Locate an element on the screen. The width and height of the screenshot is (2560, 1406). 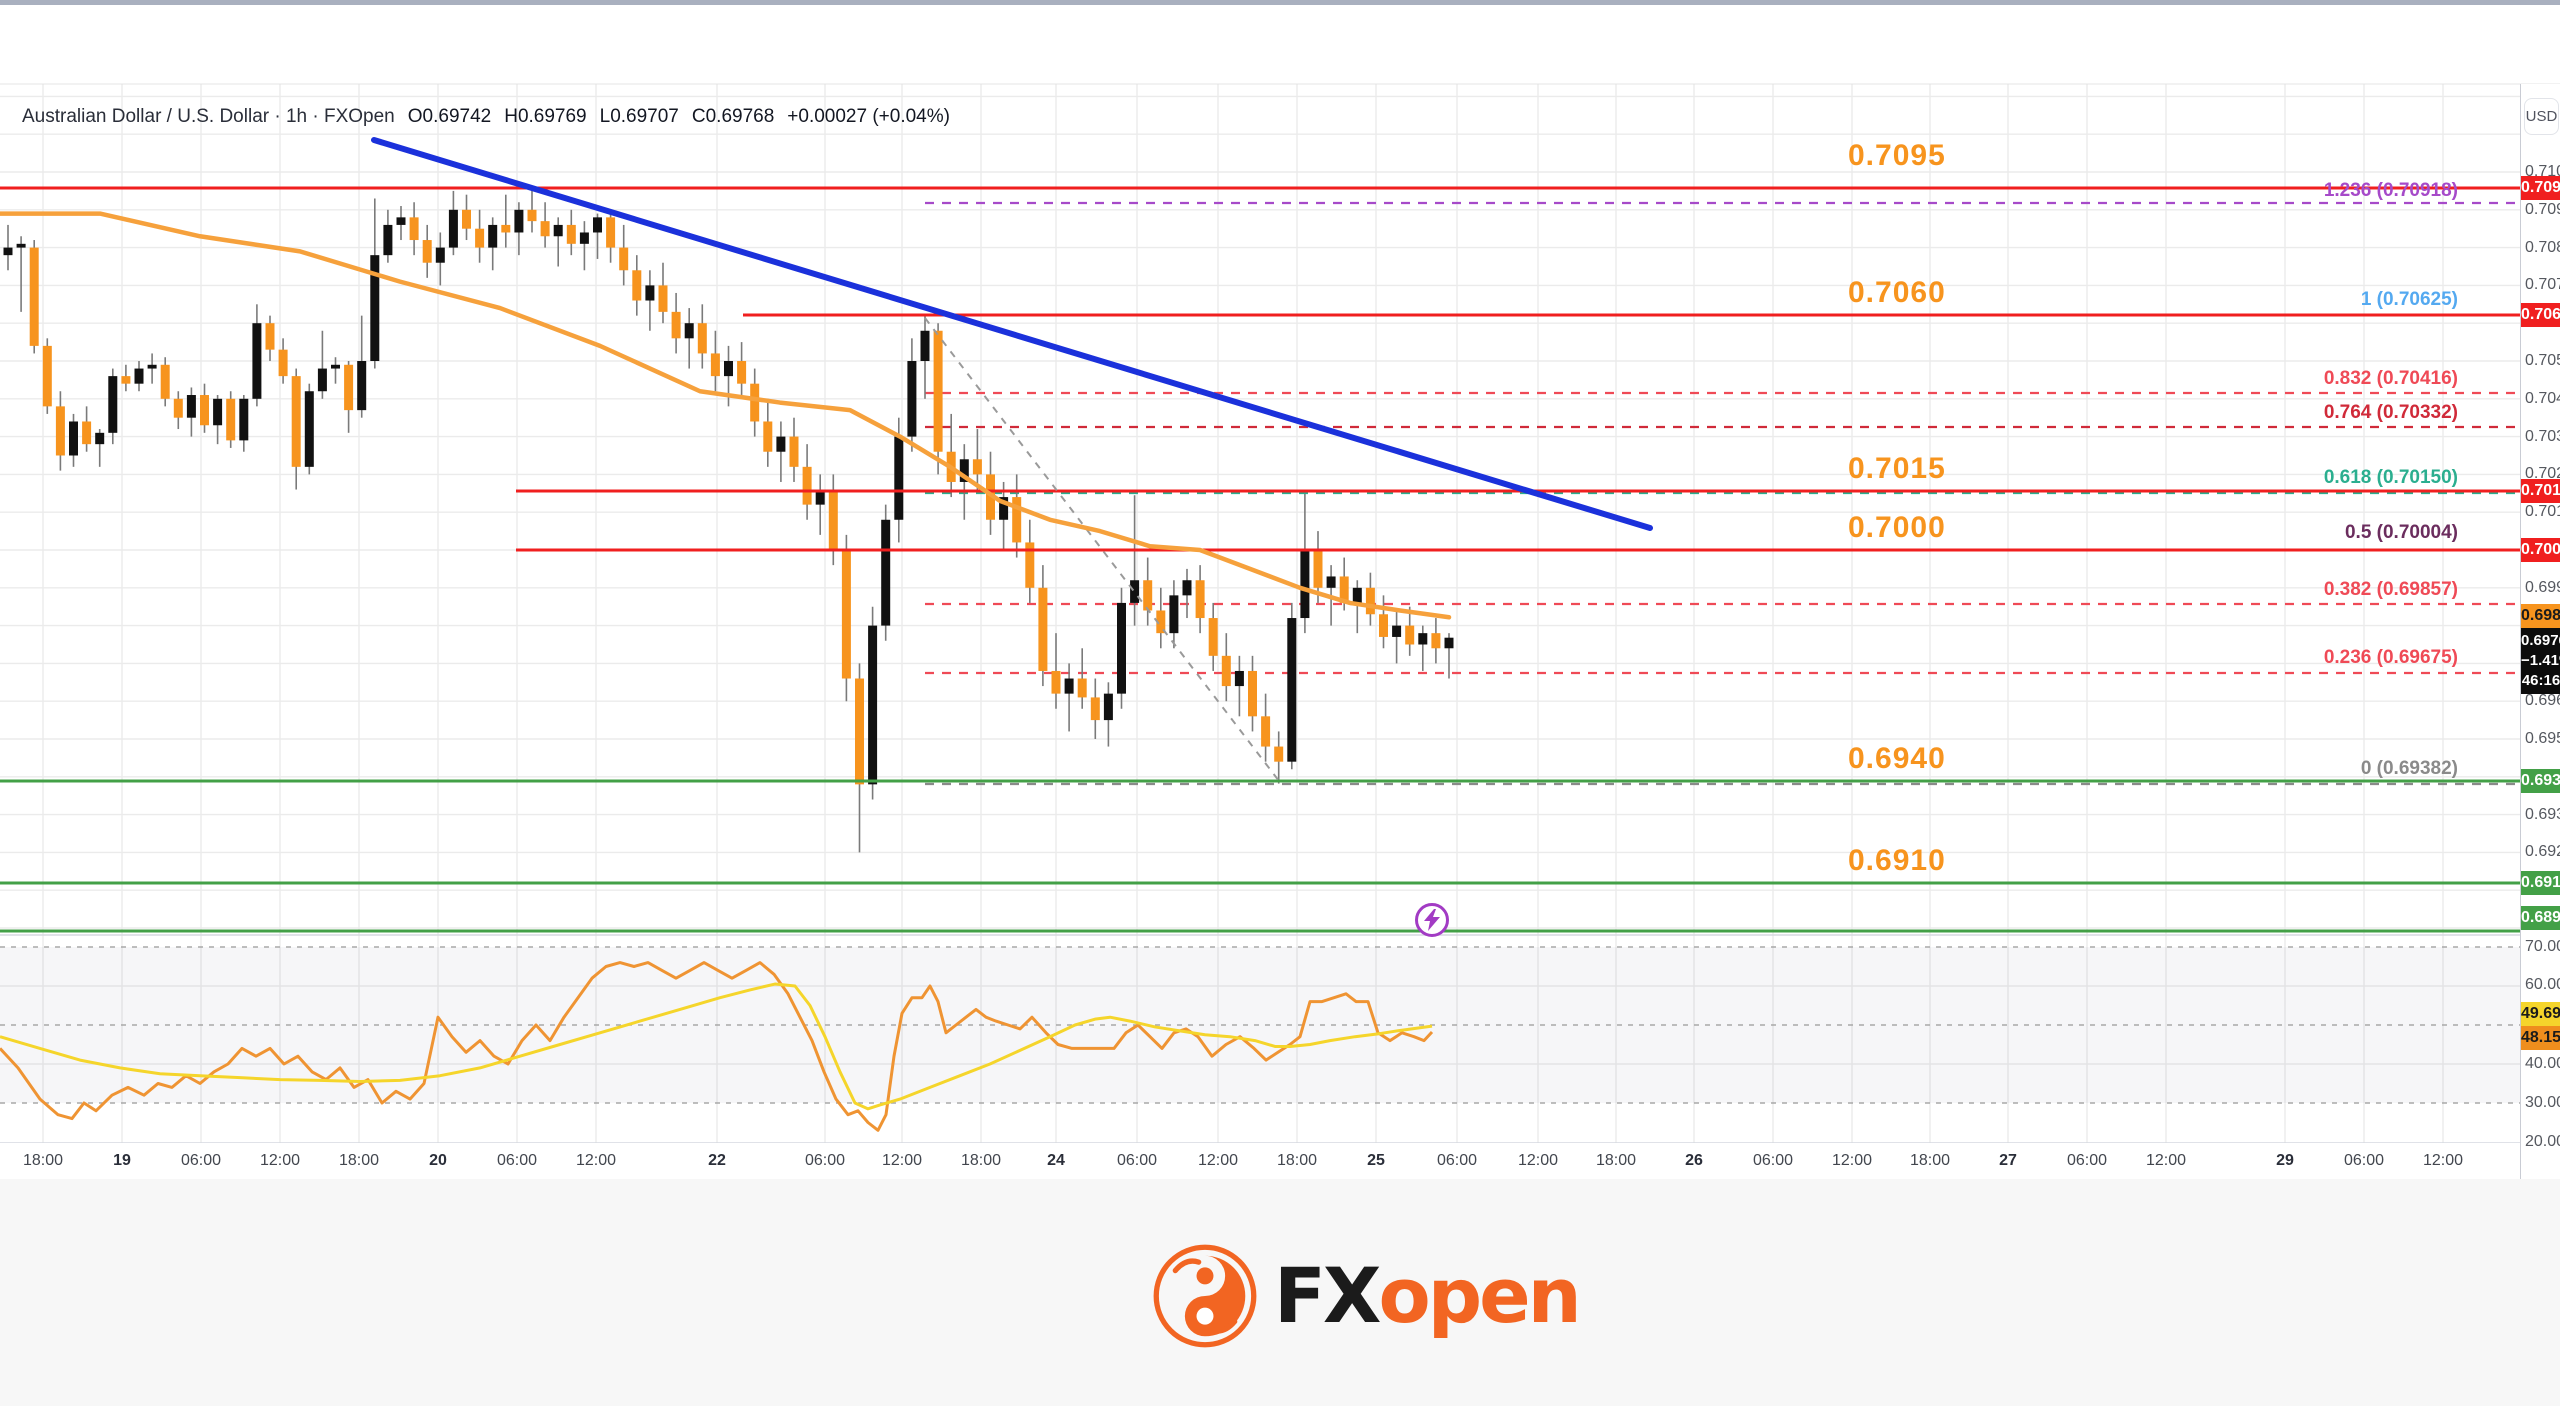
fxopen-emblem-icon is located at coordinates (1205, 1296).